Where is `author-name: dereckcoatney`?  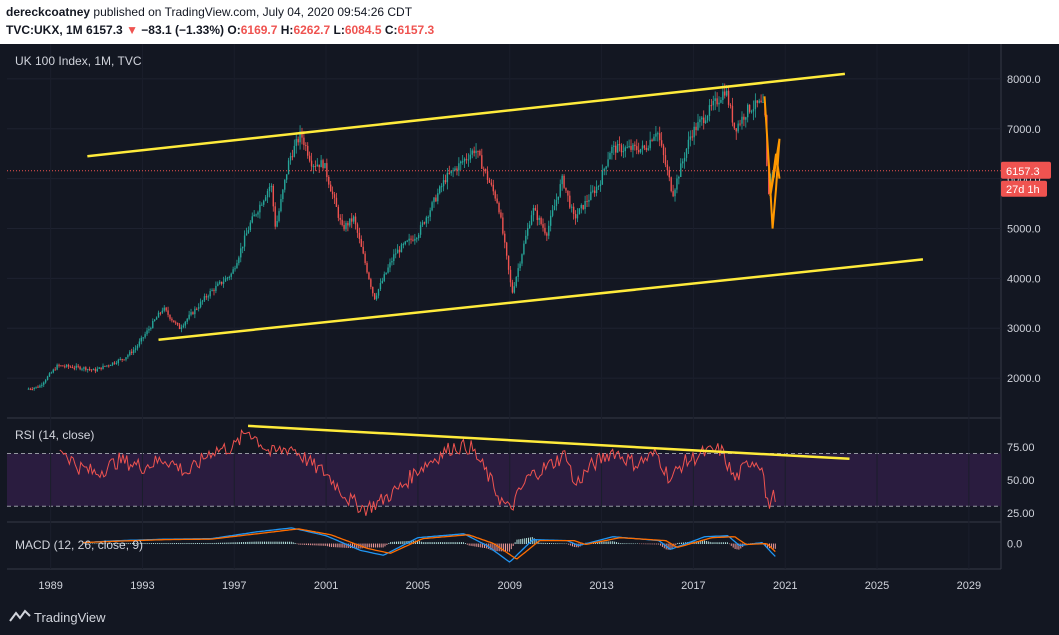
author-name: dereckcoatney is located at coordinates (48, 12).